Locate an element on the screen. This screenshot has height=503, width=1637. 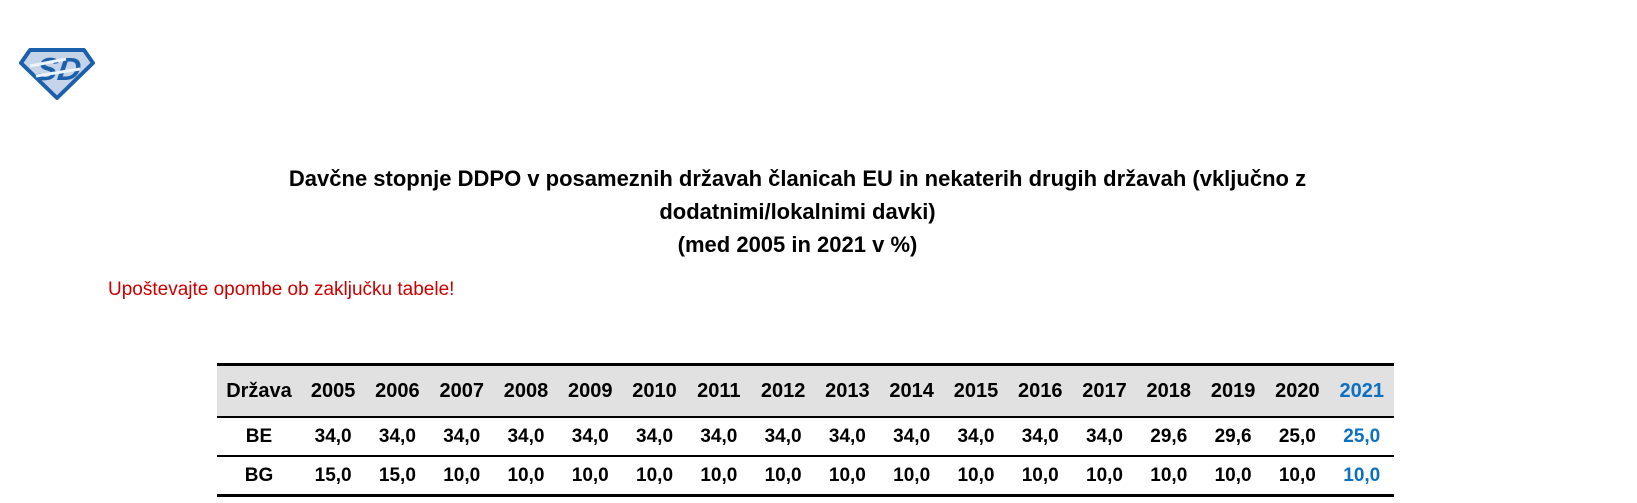
page-title-line-3: (med 2005 in 2021 v %) is located at coordinates (797, 244).